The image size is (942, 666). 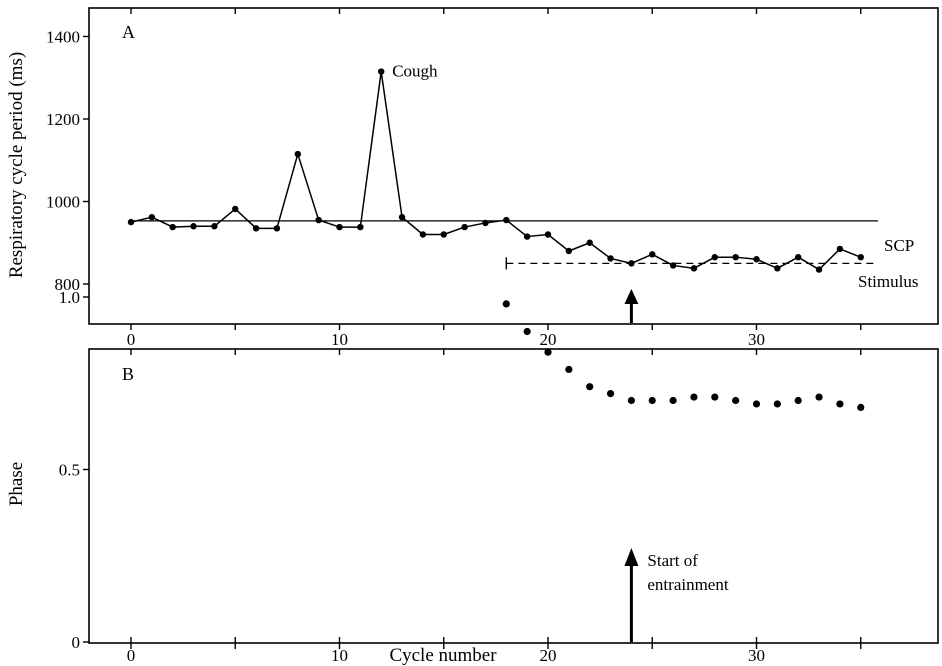 What do you see at coordinates (128, 32) in the screenshot?
I see `panel-a-letter: A` at bounding box center [128, 32].